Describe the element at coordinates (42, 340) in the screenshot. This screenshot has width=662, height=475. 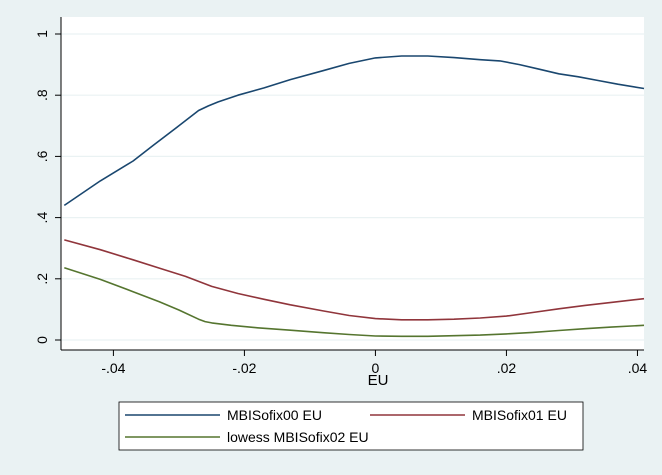
I see `y-tick-label-0: 0` at that location.